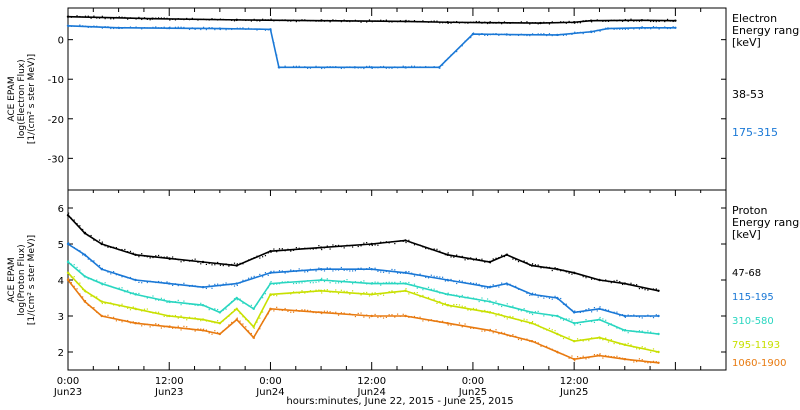 Image resolution: width=800 pixels, height=410 pixels. Describe the element at coordinates (61, 353) in the screenshot. I see `y-tick-label: 2` at that location.